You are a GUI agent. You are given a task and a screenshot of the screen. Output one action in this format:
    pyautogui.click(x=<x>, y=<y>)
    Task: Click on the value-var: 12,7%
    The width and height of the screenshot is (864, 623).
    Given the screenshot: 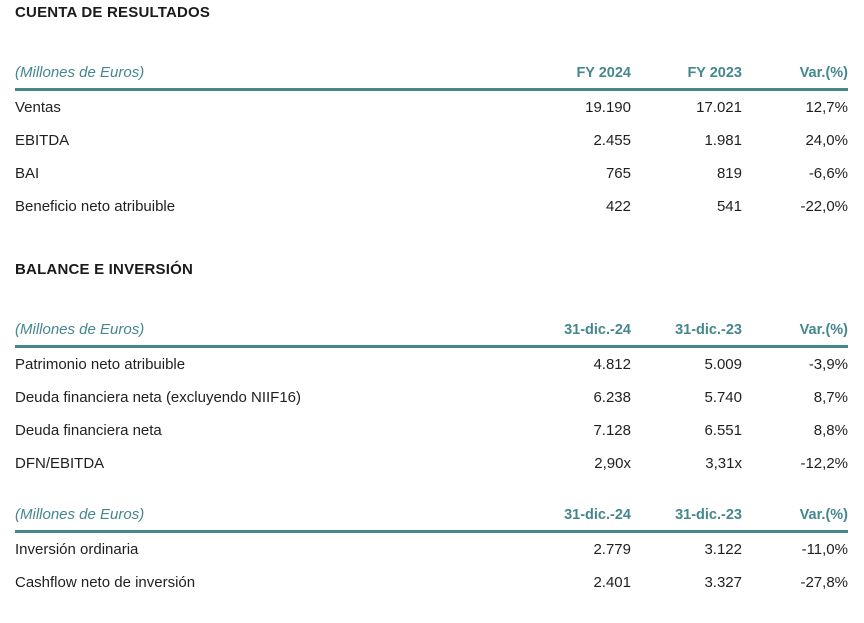 What is the action you would take?
    pyautogui.click(x=826, y=107)
    